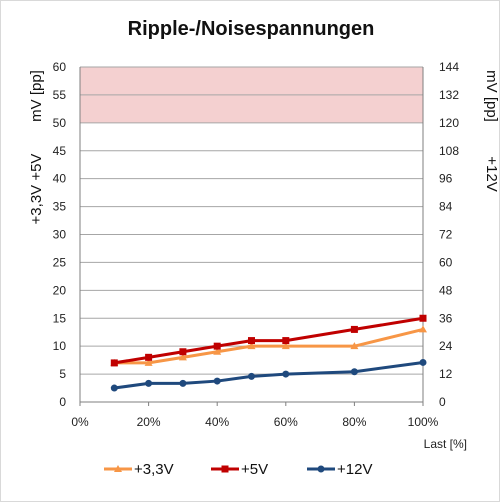 This screenshot has width=500, height=503. Describe the element at coordinates (62, 402) in the screenshot. I see `y-left-tick-label: 0` at that location.